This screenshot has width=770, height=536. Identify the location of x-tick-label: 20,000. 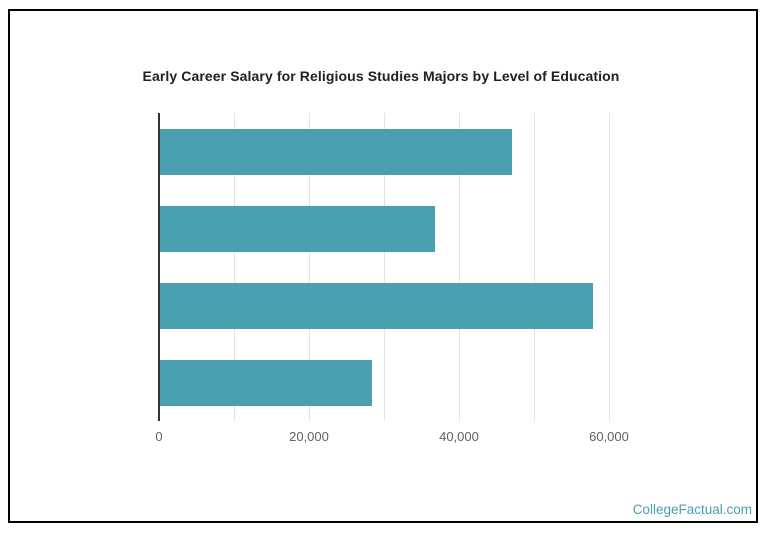
(309, 436).